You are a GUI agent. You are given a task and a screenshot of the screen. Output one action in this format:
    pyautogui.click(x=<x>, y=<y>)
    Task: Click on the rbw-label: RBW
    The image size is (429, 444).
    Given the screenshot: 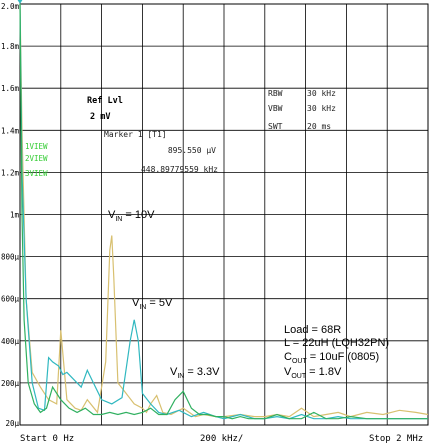 What is the action you would take?
    pyautogui.click(x=275, y=93)
    